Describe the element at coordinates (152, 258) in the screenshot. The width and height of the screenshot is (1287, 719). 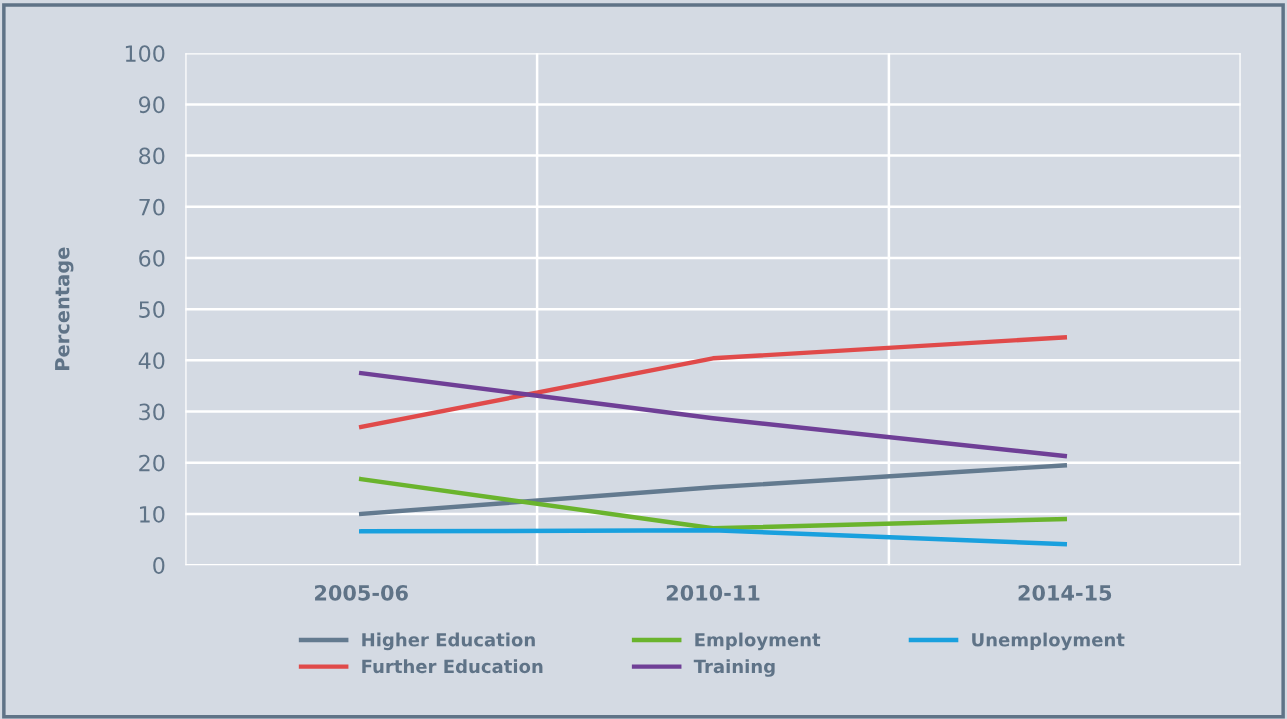
I see `y-tick-label: 60` at that location.